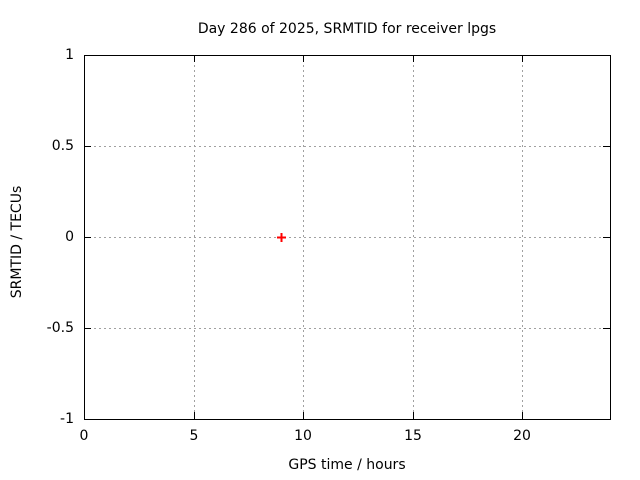 The height and width of the screenshot is (480, 640). I want to click on x-tick-label: 0, so click(84, 436).